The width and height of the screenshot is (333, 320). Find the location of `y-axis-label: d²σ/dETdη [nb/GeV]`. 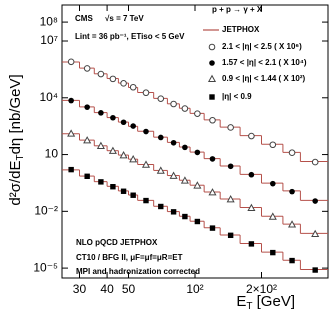

y-axis-label: d²σ/dETdη [nb/GeV] is located at coordinates (16, 139).